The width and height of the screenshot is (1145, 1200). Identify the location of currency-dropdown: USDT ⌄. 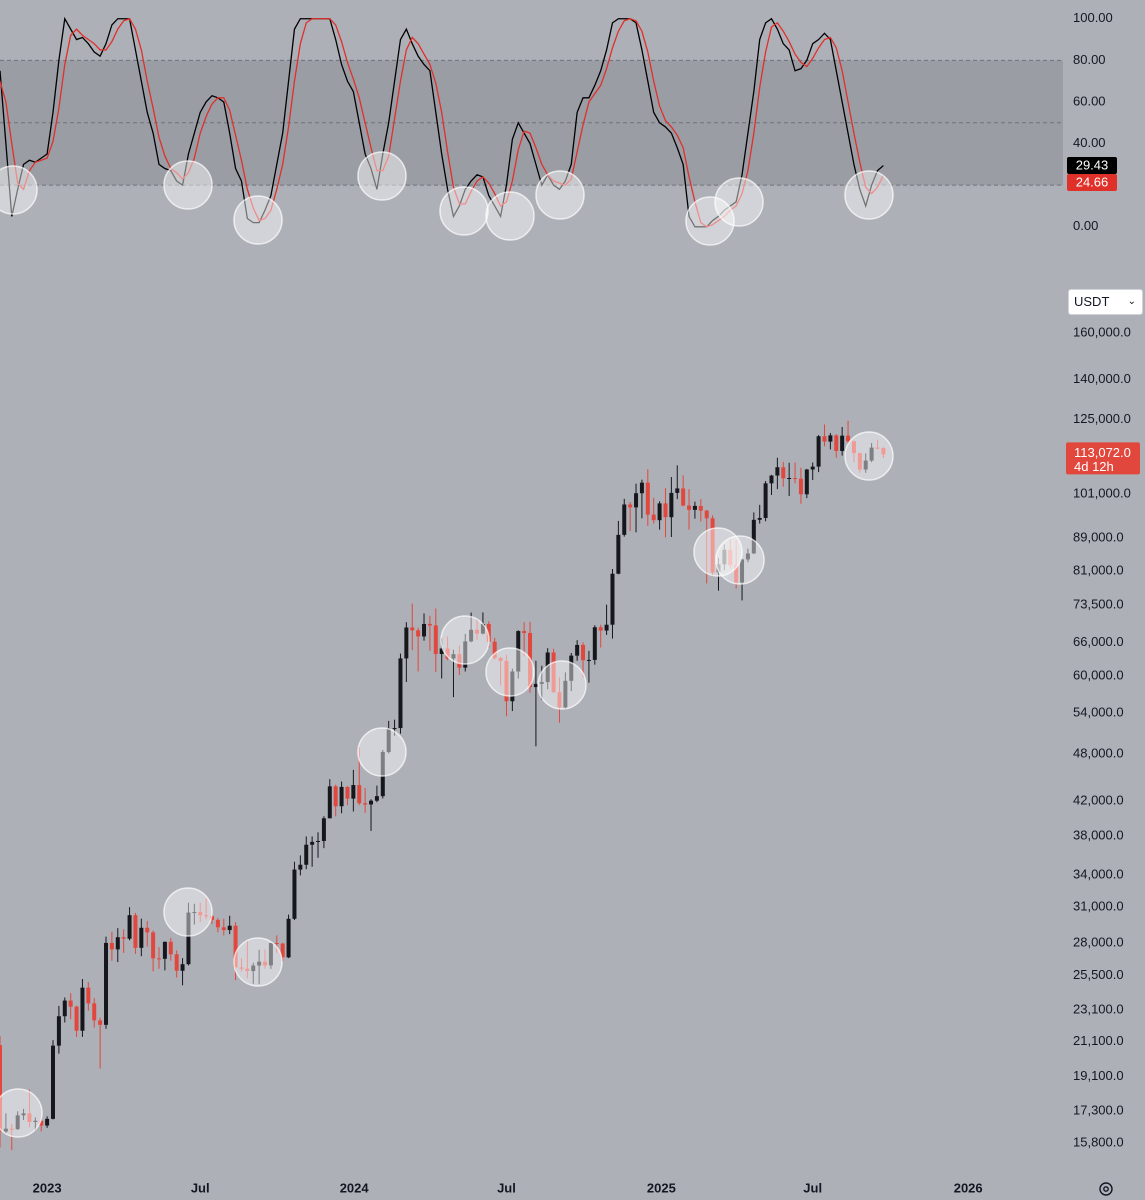
(1105, 302).